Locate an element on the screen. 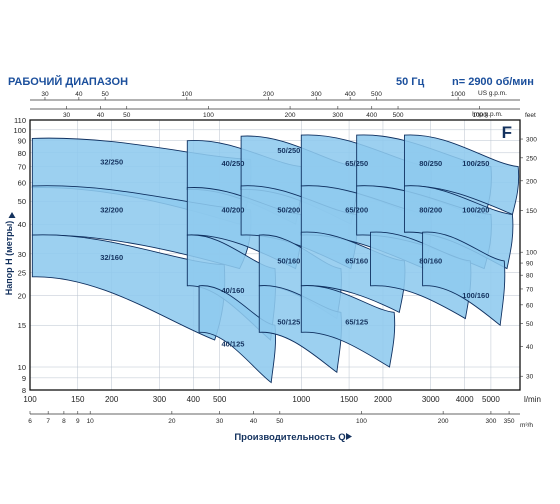 Image resolution: width=560 pixels, height=504 pixels. x-tick-lmin: 300 is located at coordinates (160, 399).